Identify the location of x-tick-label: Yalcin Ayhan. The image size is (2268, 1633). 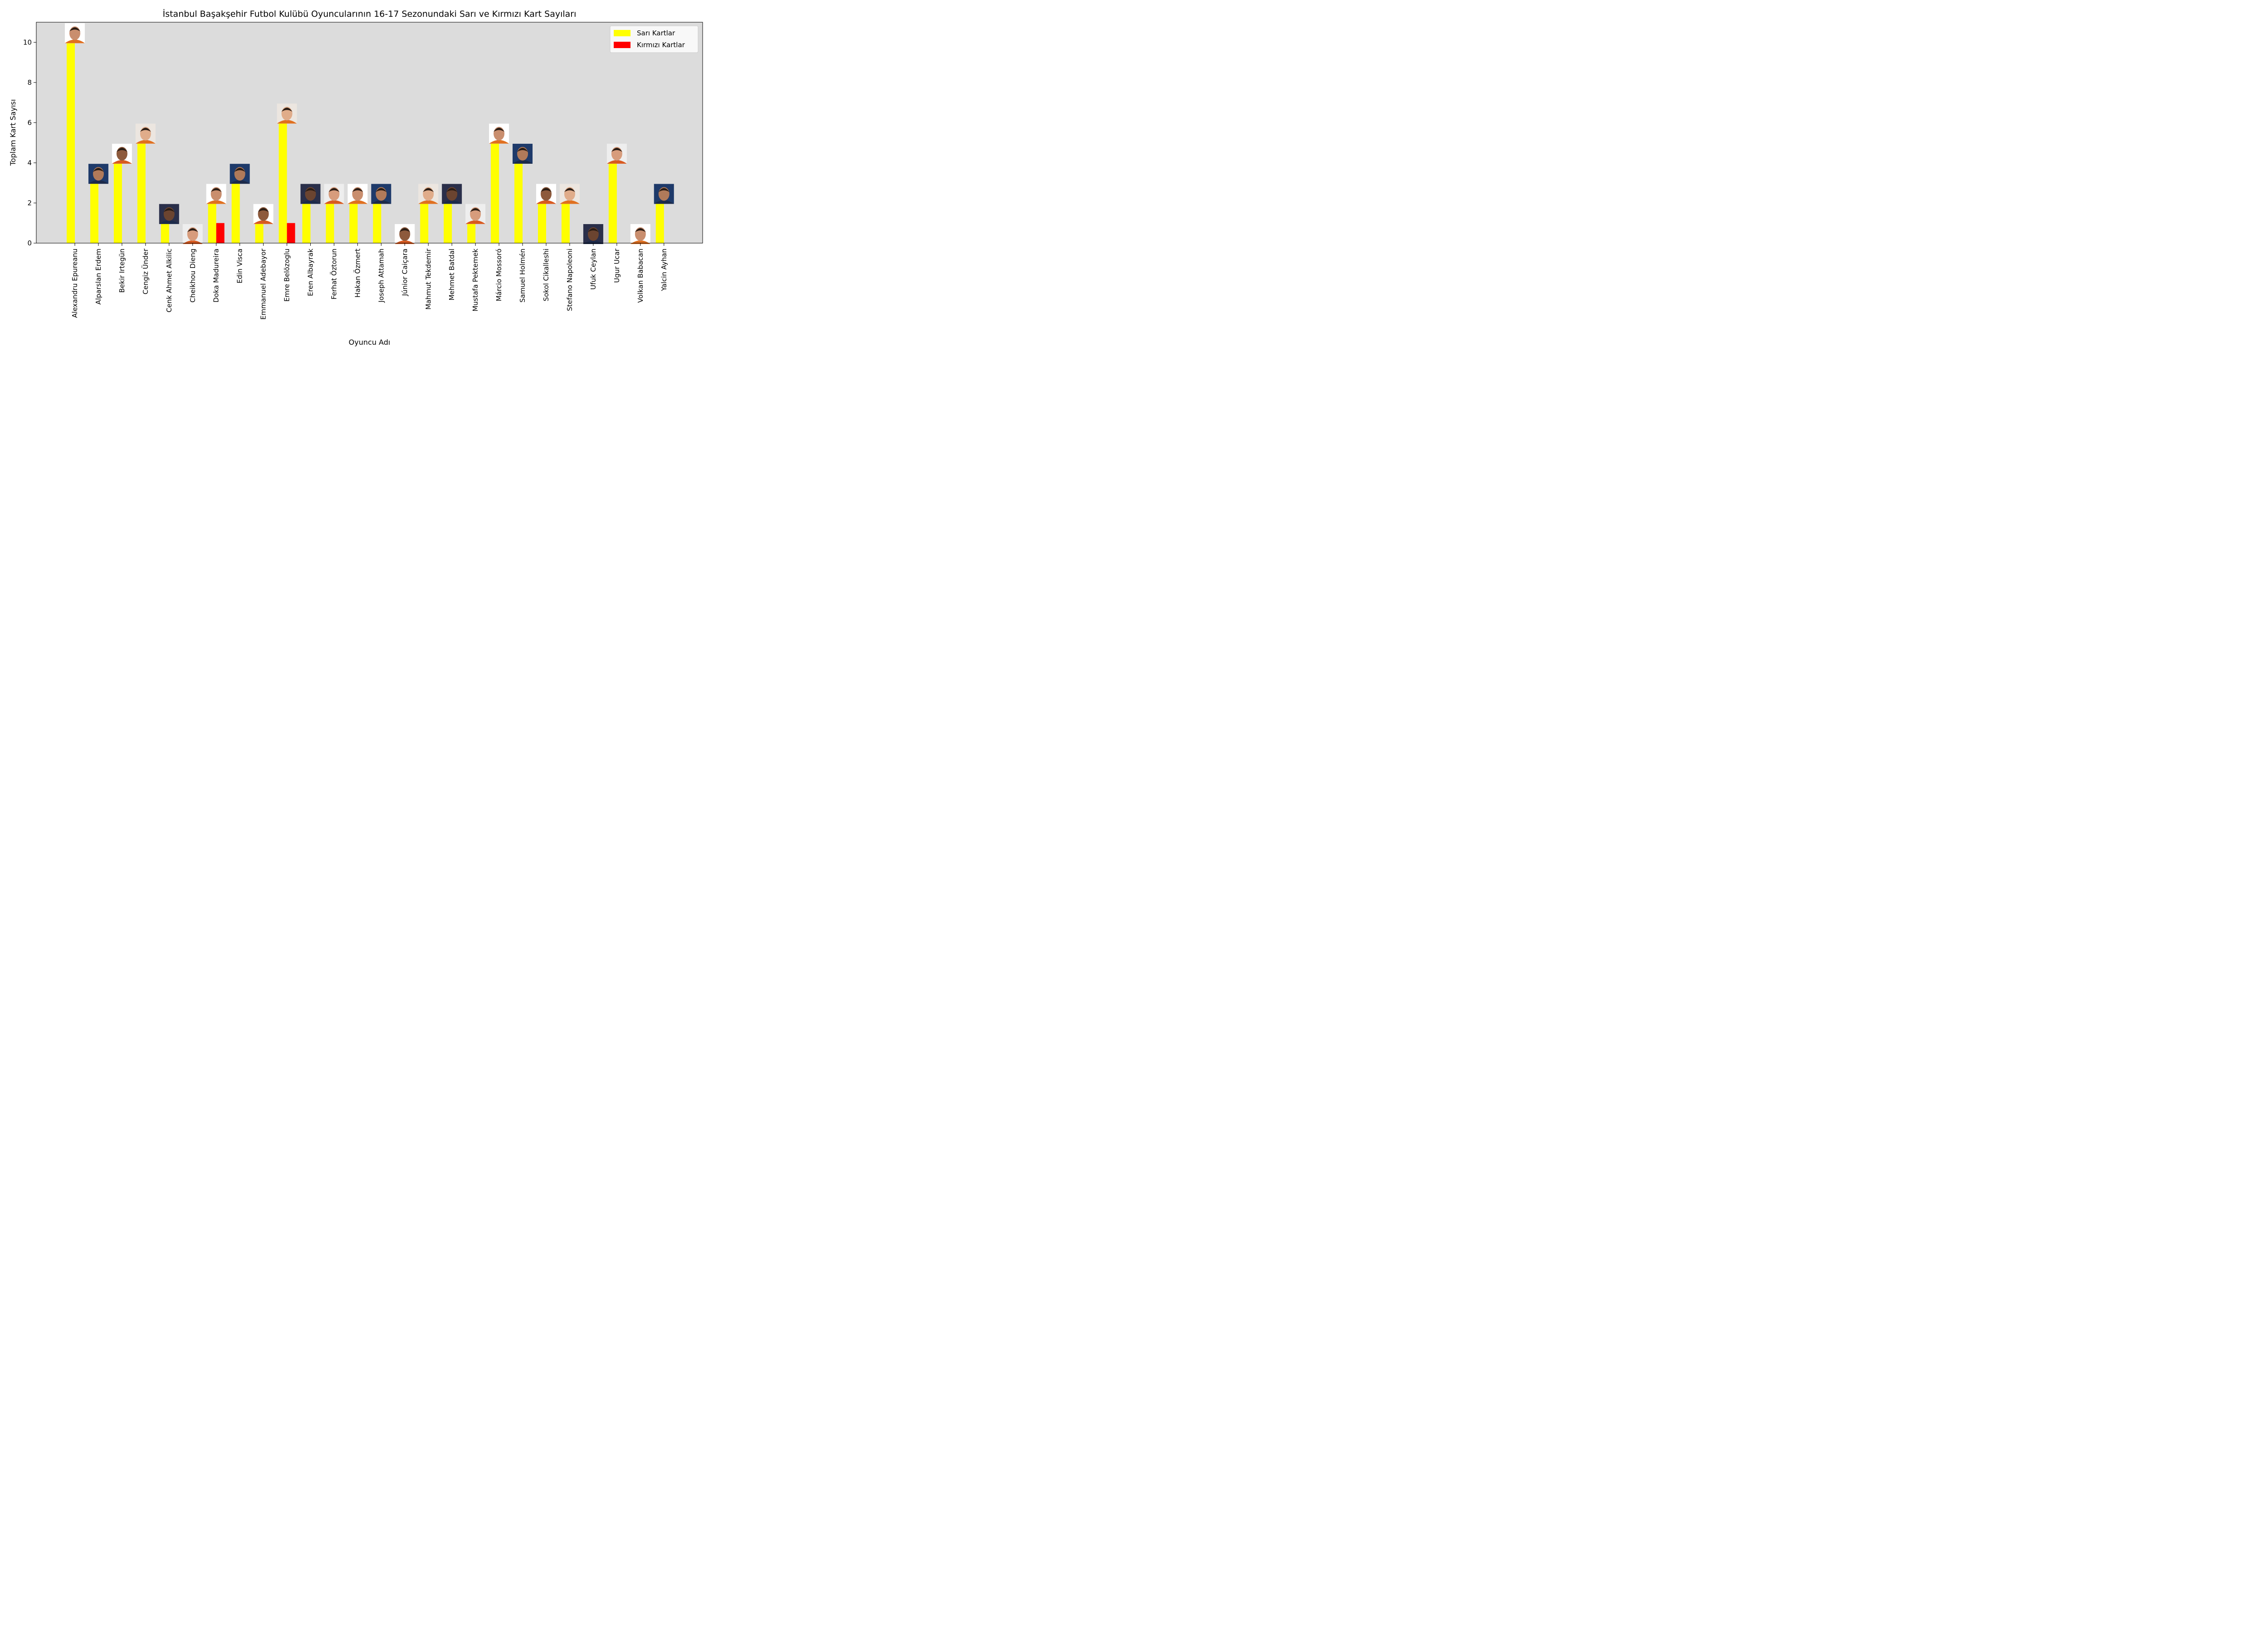
(664, 270).